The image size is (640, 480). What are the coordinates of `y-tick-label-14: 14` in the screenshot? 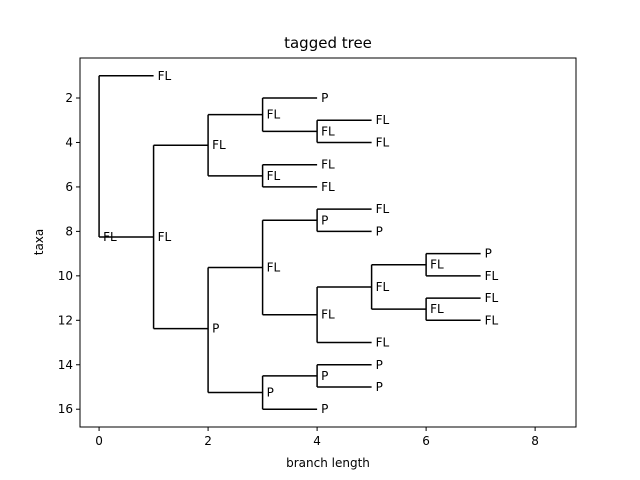 It's located at (65, 365).